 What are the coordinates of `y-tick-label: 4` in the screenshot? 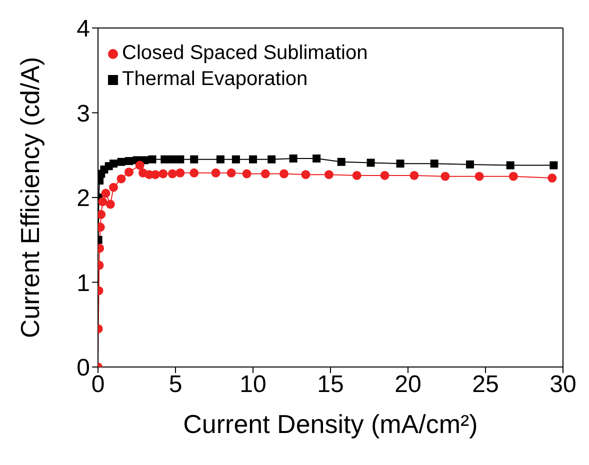 It's located at (83, 29).